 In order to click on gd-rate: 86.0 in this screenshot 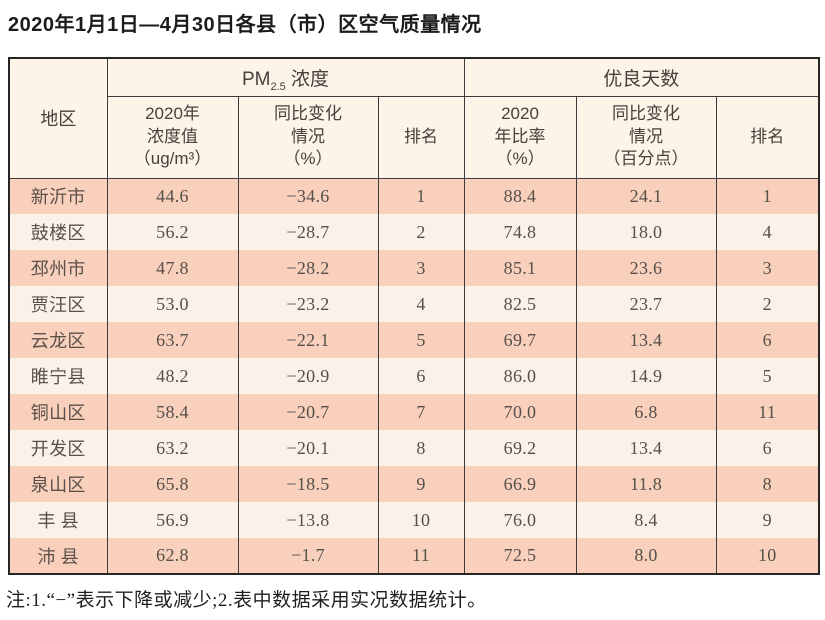, I will do `click(520, 376)`.